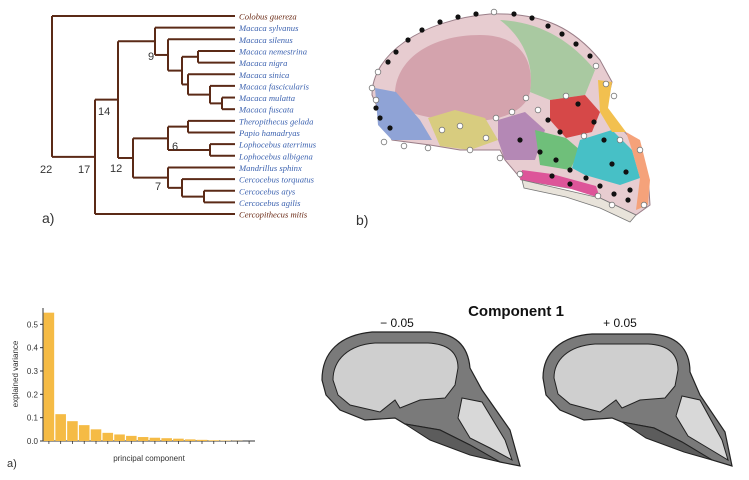 The height and width of the screenshot is (480, 749). I want to click on node-label: 6, so click(175, 147).